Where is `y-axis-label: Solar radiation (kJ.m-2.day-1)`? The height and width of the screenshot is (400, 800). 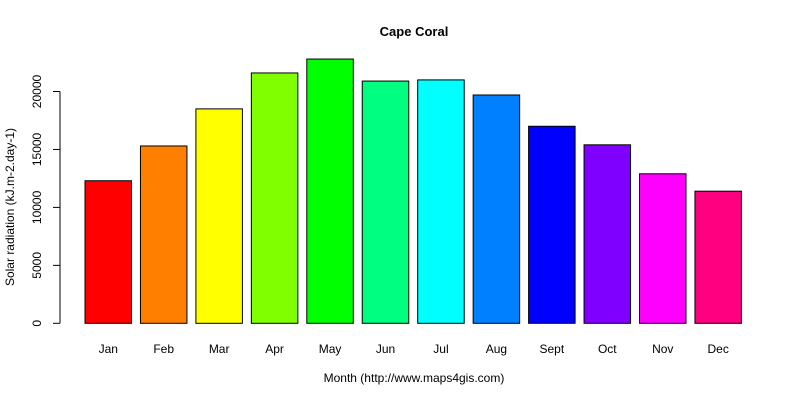 y-axis-label: Solar radiation (kJ.m-2.day-1) is located at coordinates (10, 207).